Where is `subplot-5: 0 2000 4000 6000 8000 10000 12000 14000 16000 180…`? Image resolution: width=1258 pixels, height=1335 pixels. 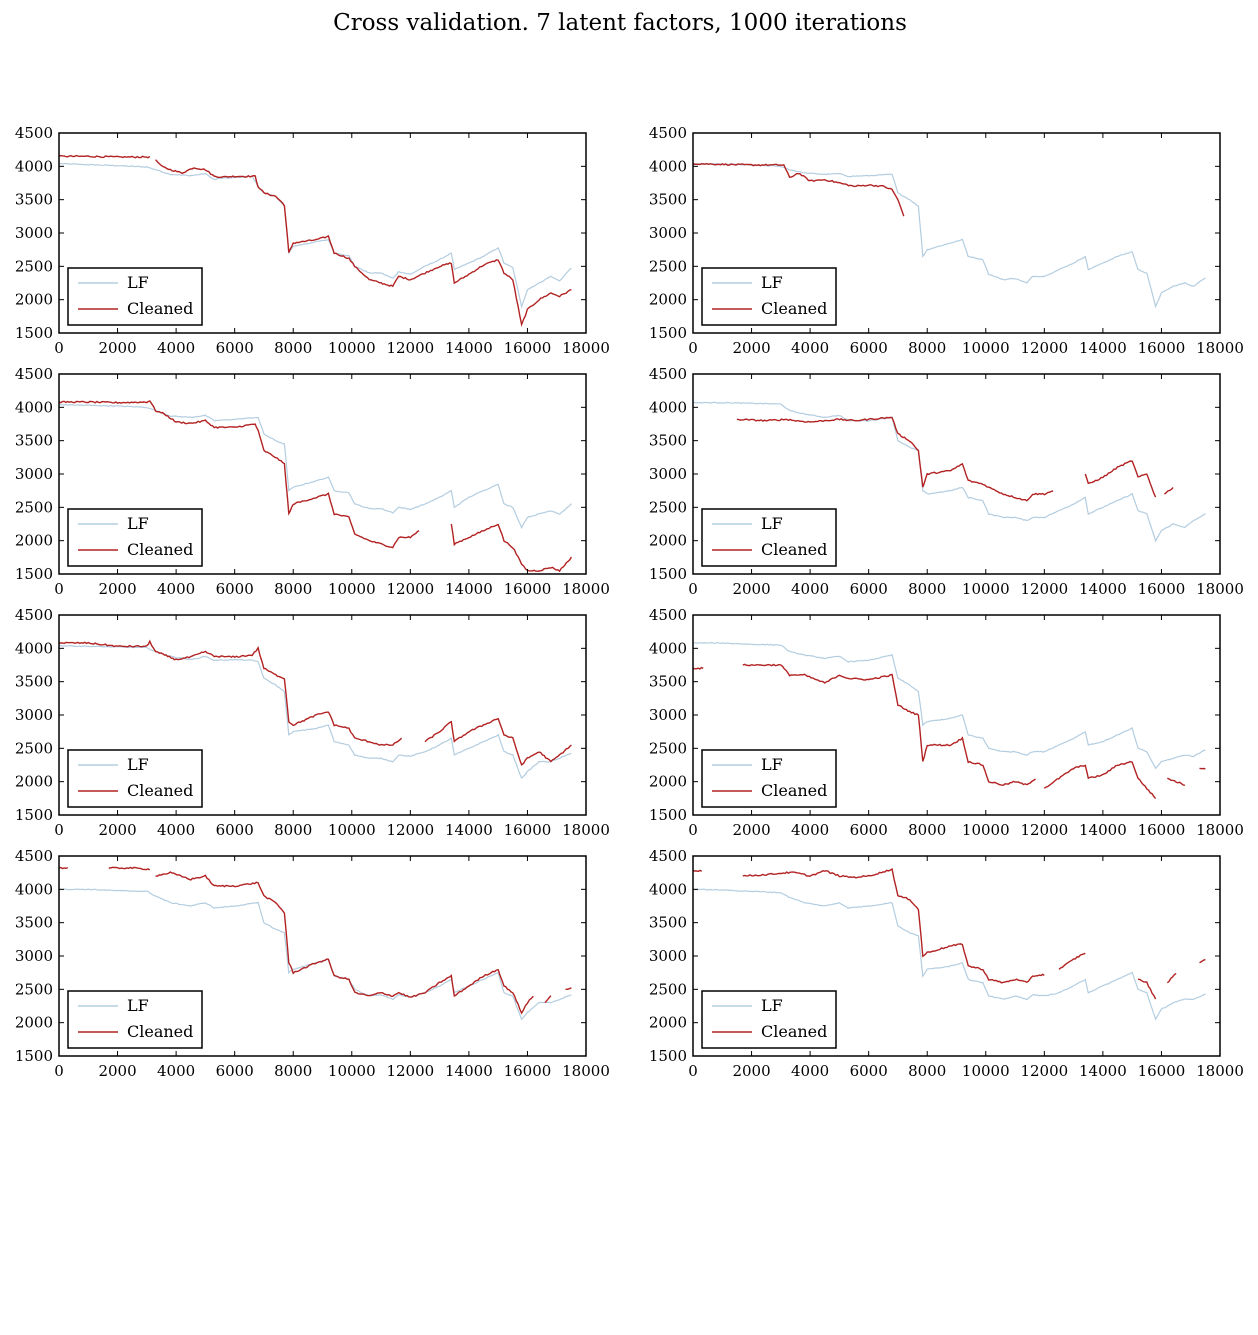
subplot-5: 0 2000 4000 6000 8000 10000 12000 14000 16000 180… is located at coordinates (312, 722).